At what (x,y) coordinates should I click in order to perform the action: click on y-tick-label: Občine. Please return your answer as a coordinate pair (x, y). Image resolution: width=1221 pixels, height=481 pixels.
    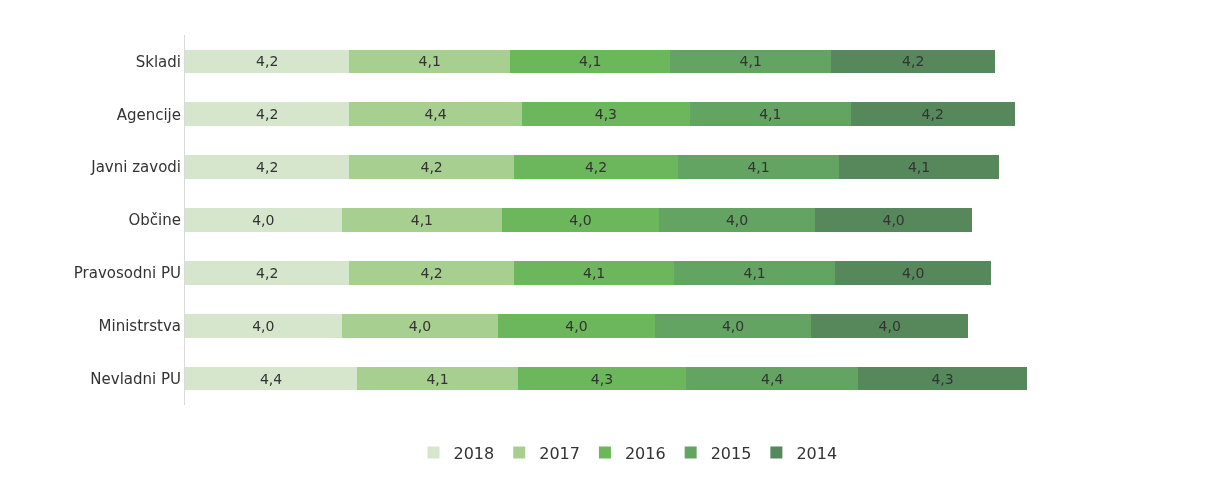
    Looking at the image, I should click on (154, 220).